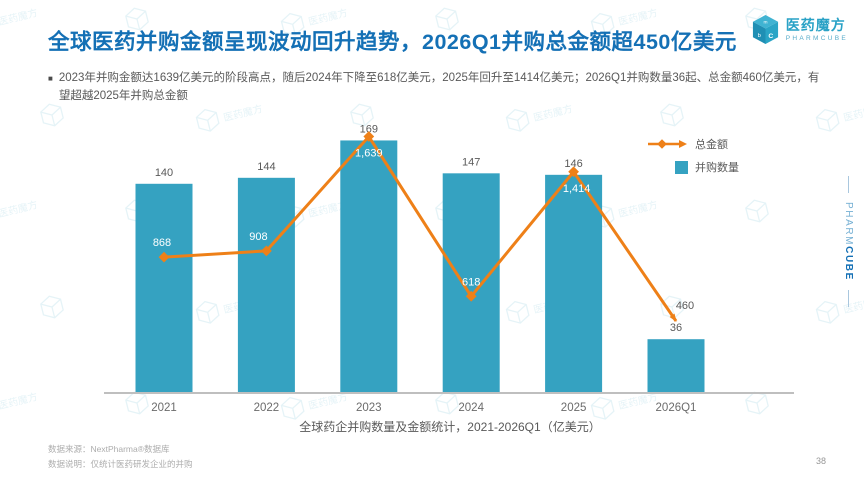 The width and height of the screenshot is (864, 486). I want to click on bar-value-label: 36, so click(676, 328).